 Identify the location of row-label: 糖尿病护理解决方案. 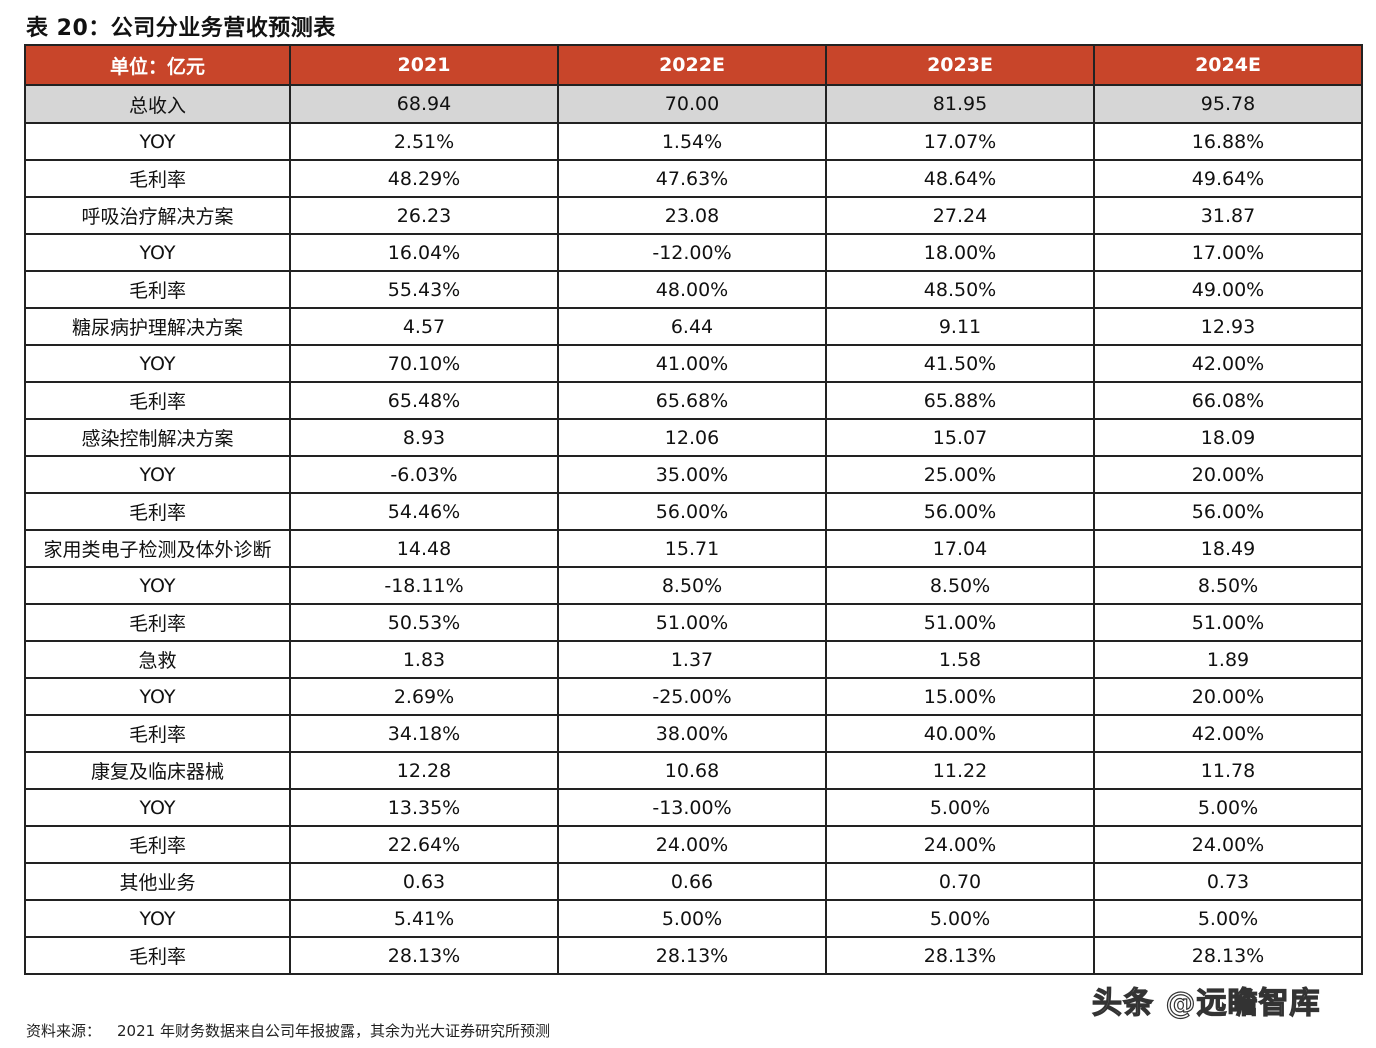
(157, 326).